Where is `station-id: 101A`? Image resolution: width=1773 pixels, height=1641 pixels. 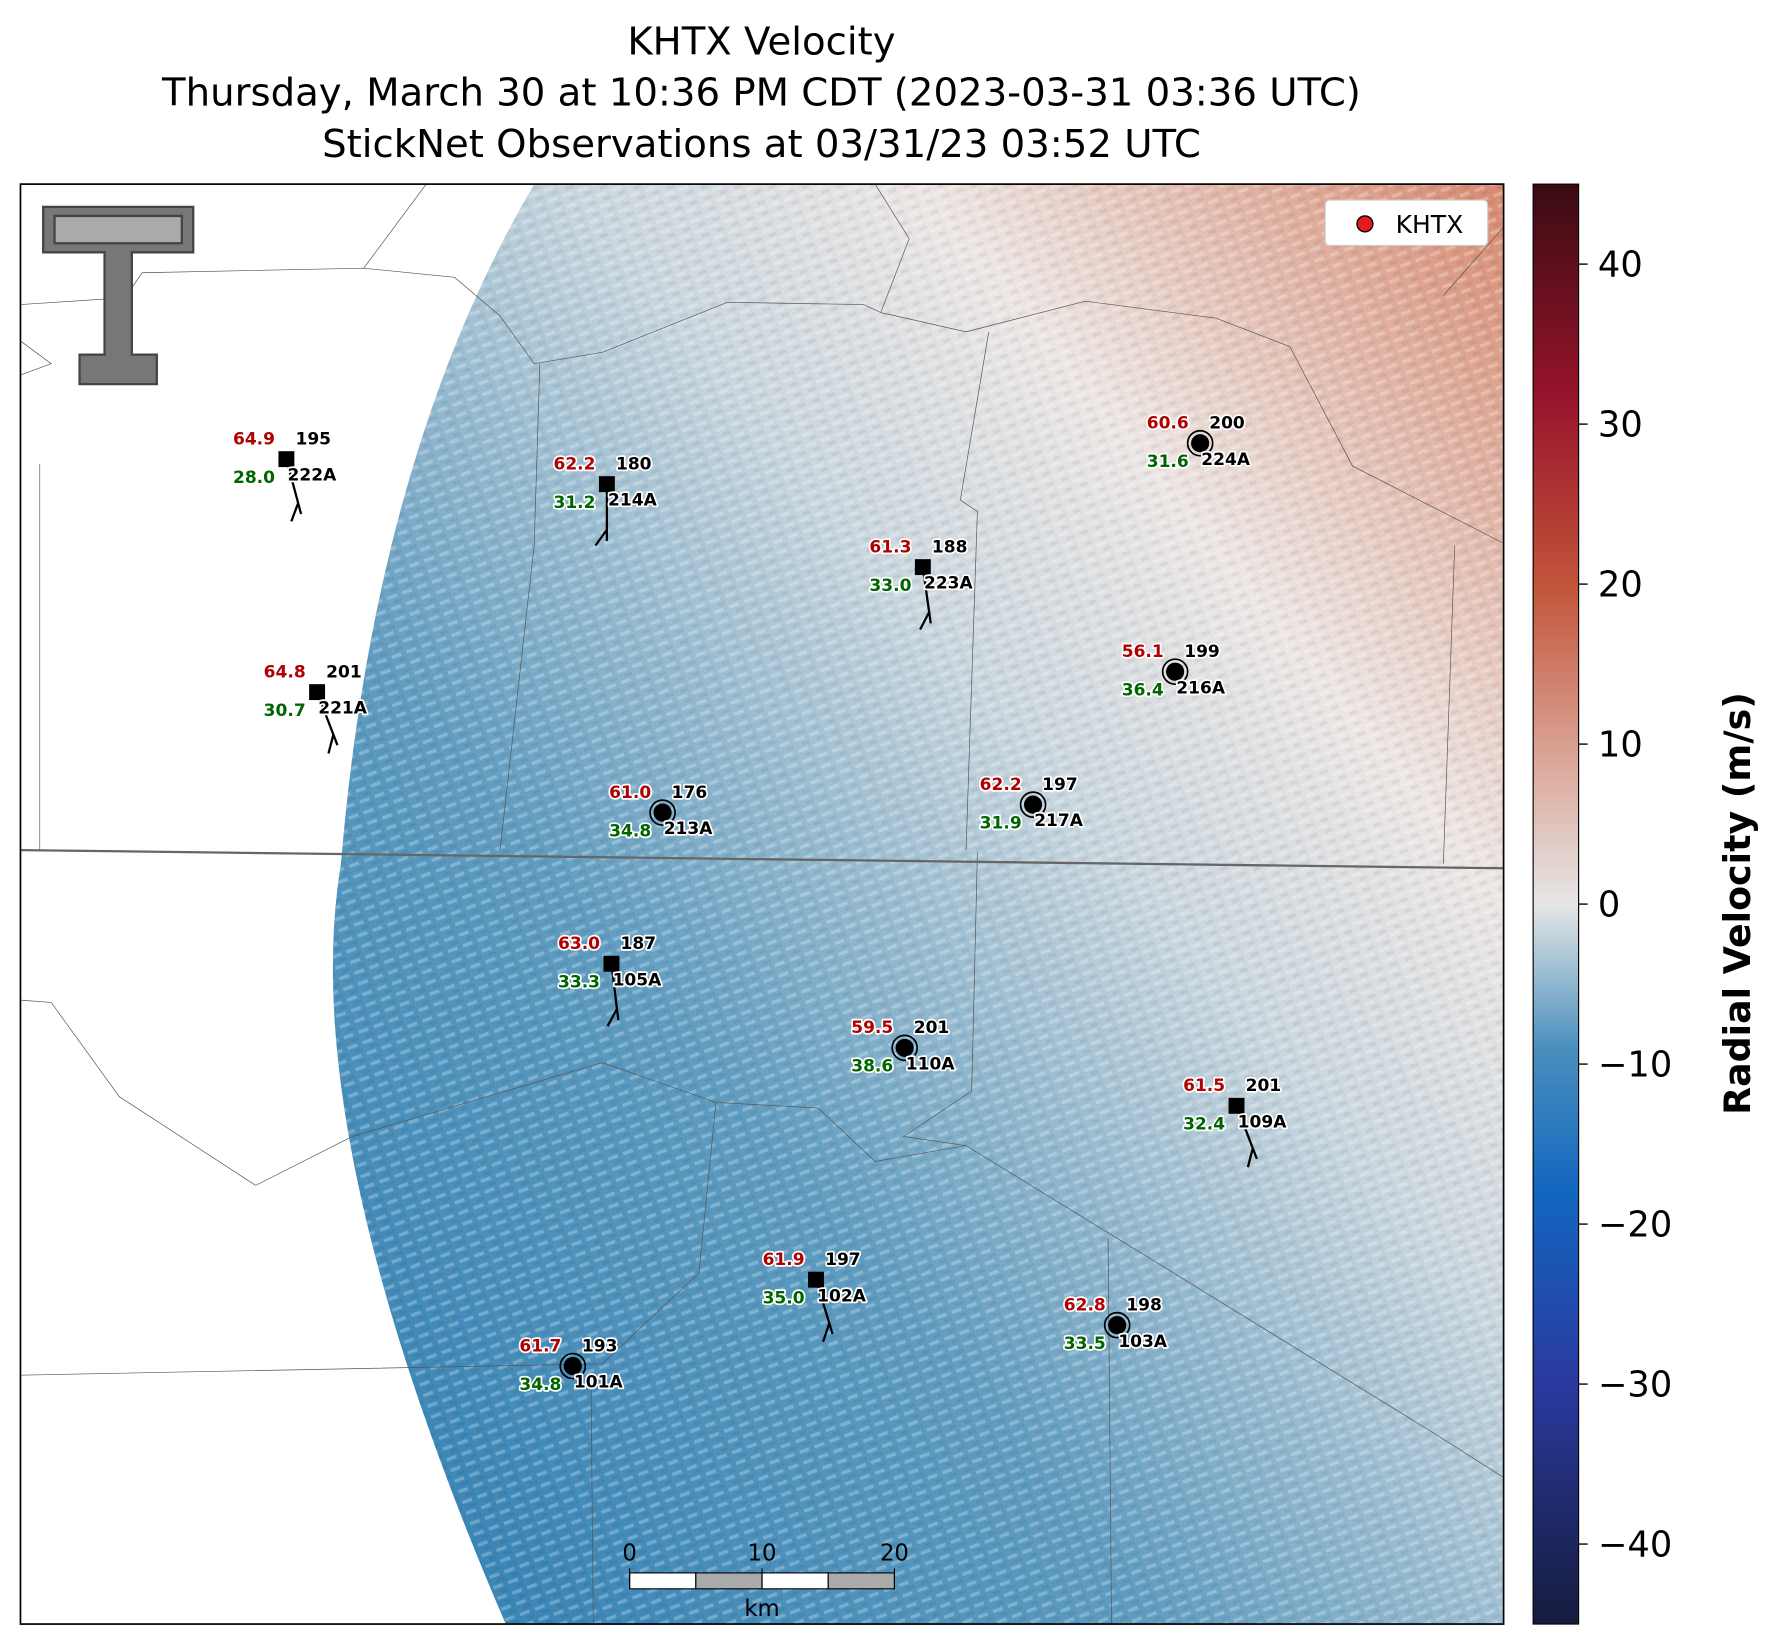
station-id: 101A is located at coordinates (599, 1383).